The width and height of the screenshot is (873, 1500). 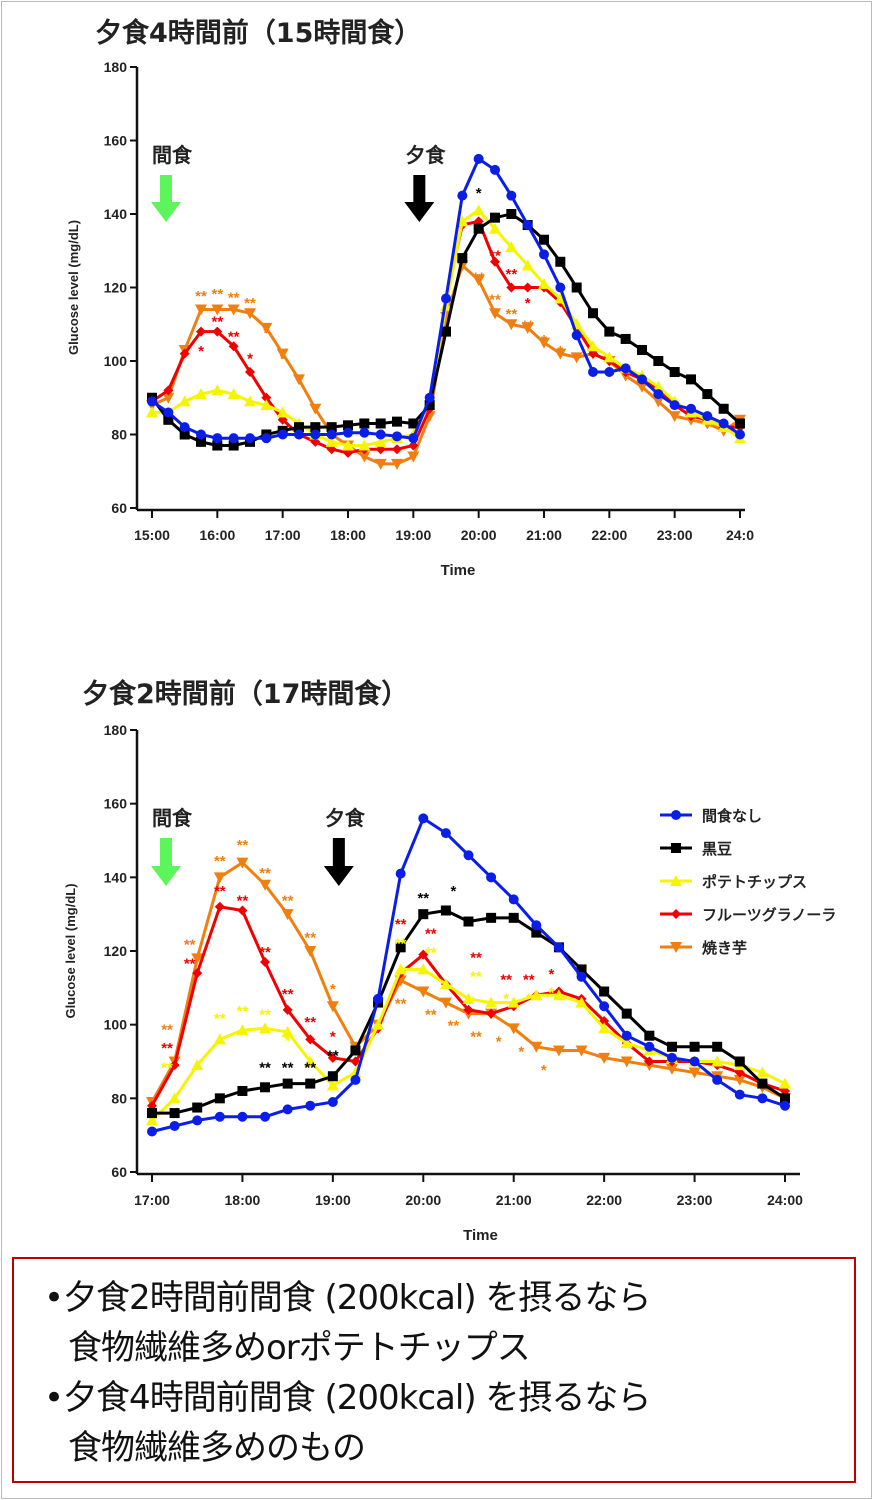 What do you see at coordinates (695, 1200) in the screenshot?
I see `x-tick-label: 23:00` at bounding box center [695, 1200].